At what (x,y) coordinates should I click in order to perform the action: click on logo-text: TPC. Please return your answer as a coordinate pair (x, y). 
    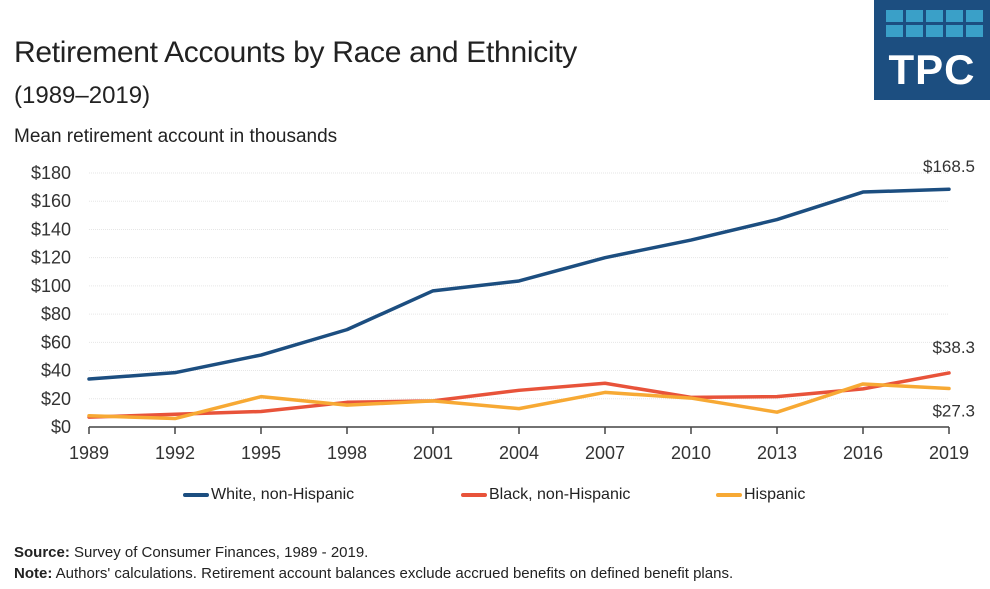
    Looking at the image, I should click on (932, 69).